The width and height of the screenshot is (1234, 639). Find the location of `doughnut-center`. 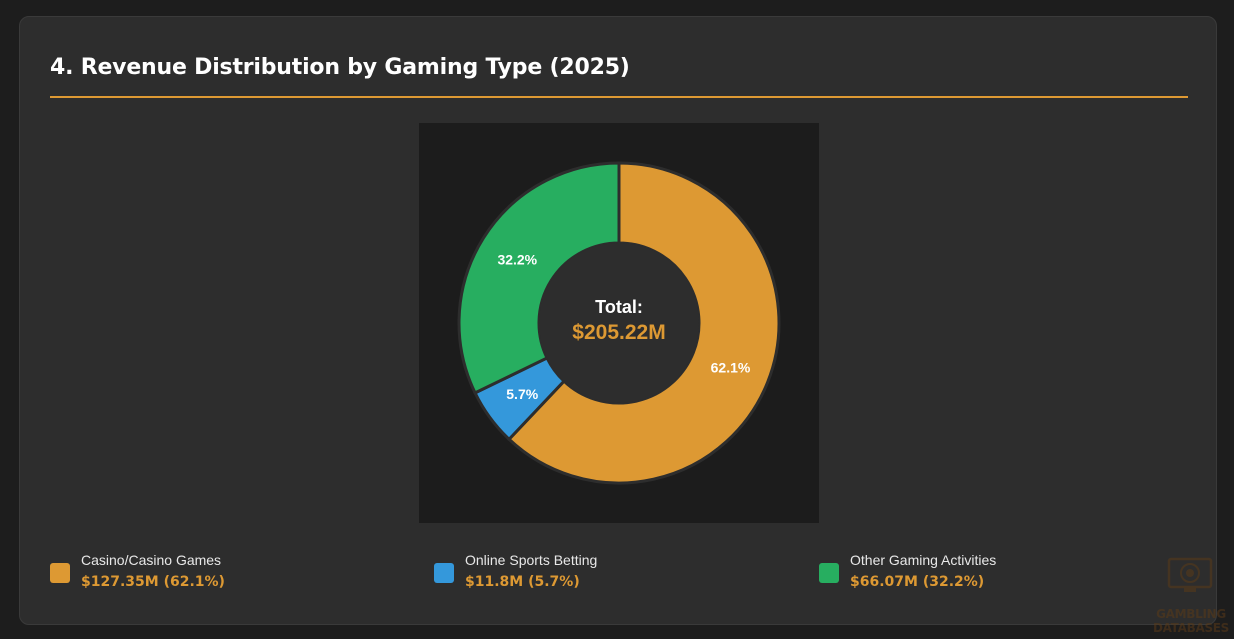

doughnut-center is located at coordinates (619, 323).